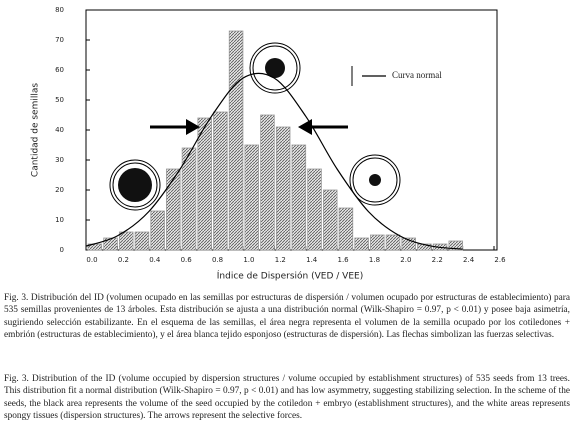  Describe the element at coordinates (280, 260) in the screenshot. I see `x-tick-label: 1.2` at that location.